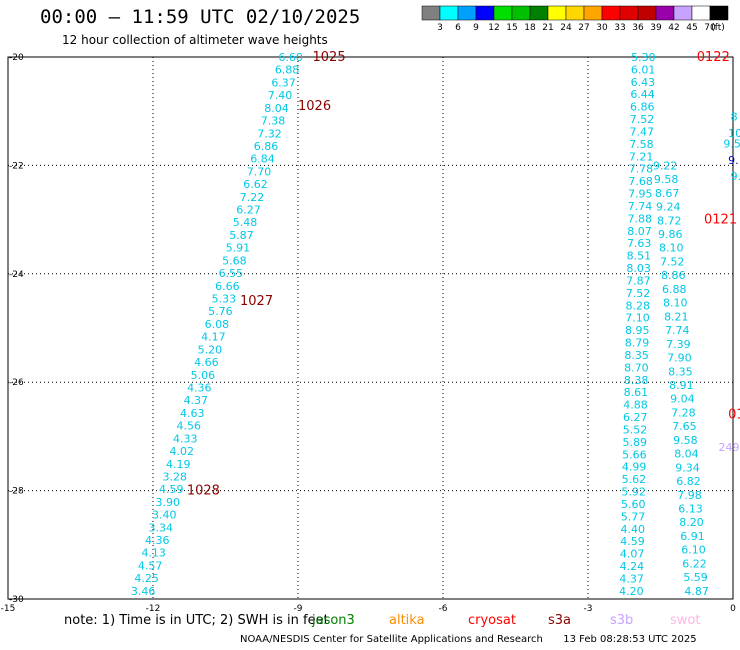  What do you see at coordinates (636, 380) in the screenshot?
I see `wave-height-label: 8.38` at bounding box center [636, 380].